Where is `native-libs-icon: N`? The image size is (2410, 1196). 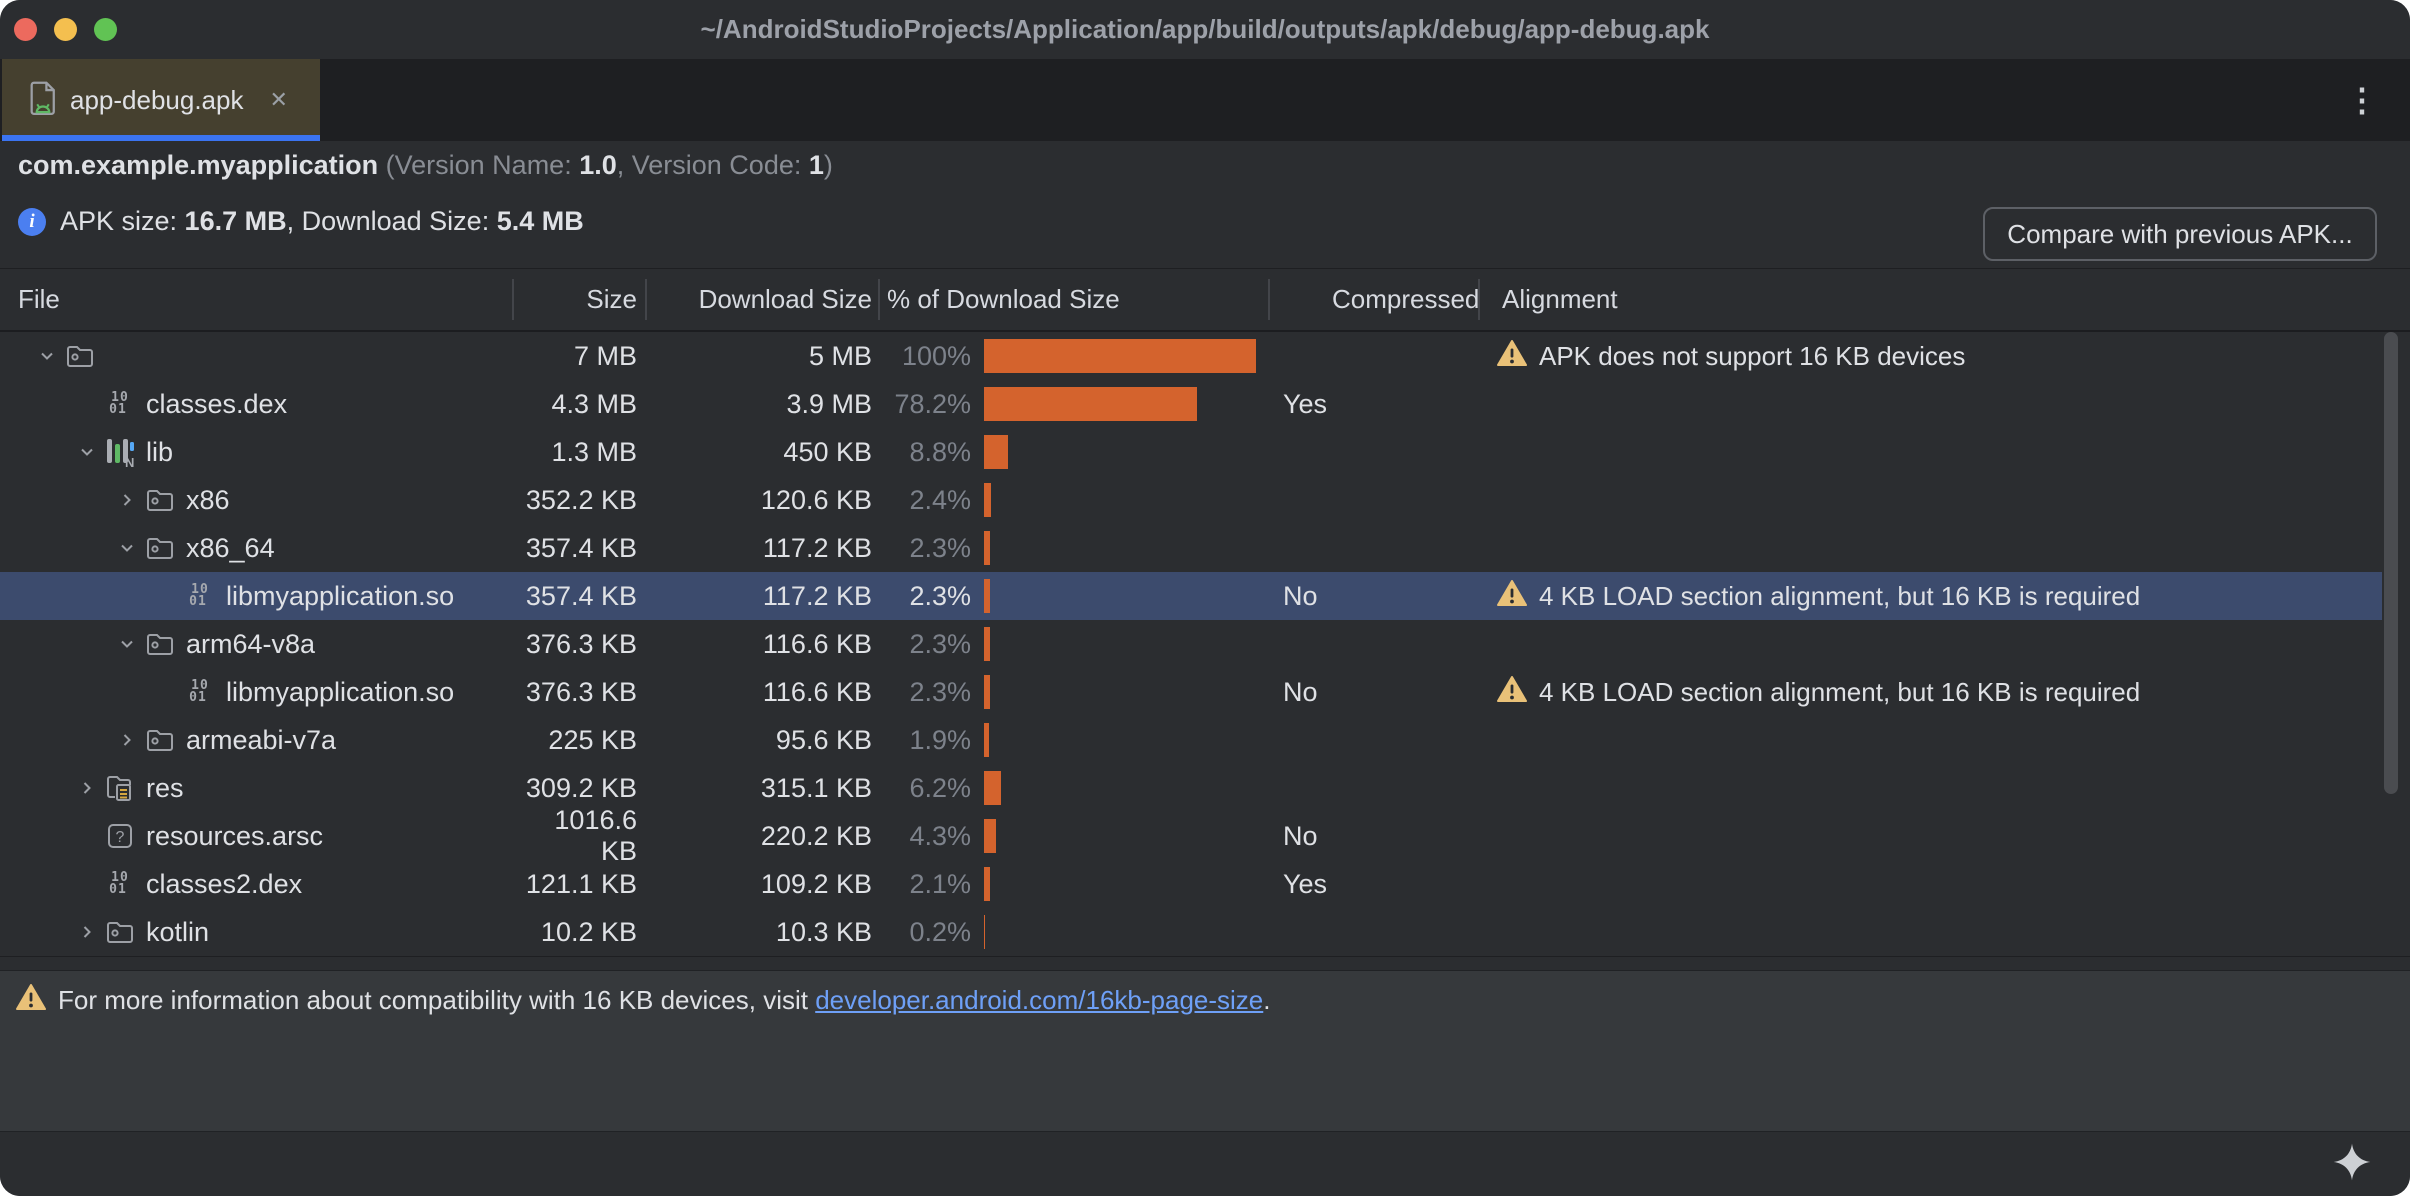 native-libs-icon: N is located at coordinates (120, 453).